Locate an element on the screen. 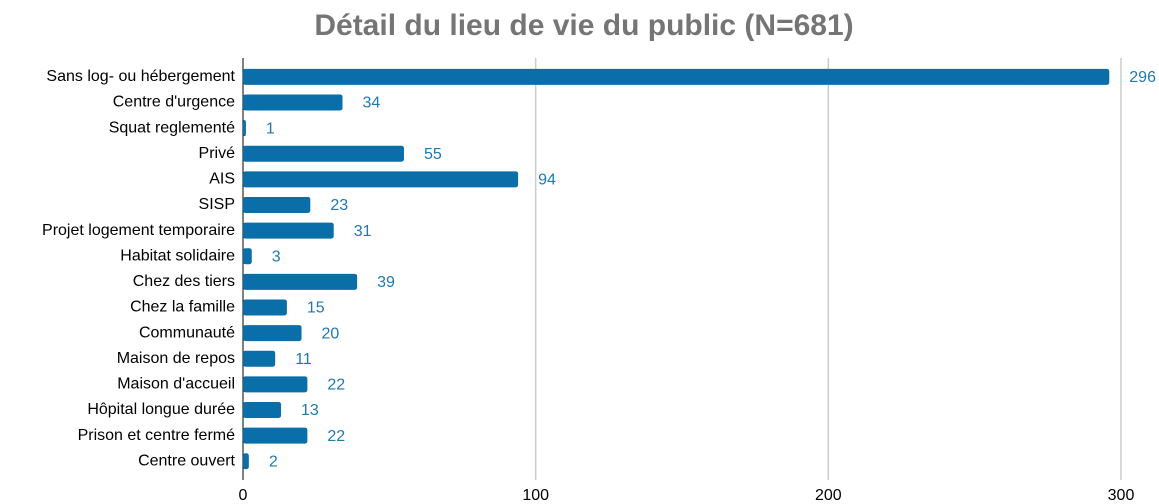 The width and height of the screenshot is (1159, 504). value-label: 94 is located at coordinates (547, 180).